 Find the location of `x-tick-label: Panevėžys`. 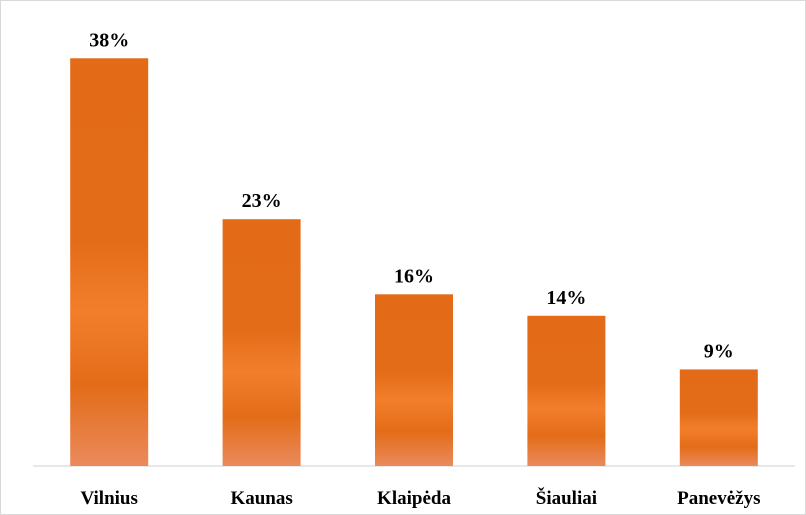

x-tick-label: Panevėžys is located at coordinates (718, 498).